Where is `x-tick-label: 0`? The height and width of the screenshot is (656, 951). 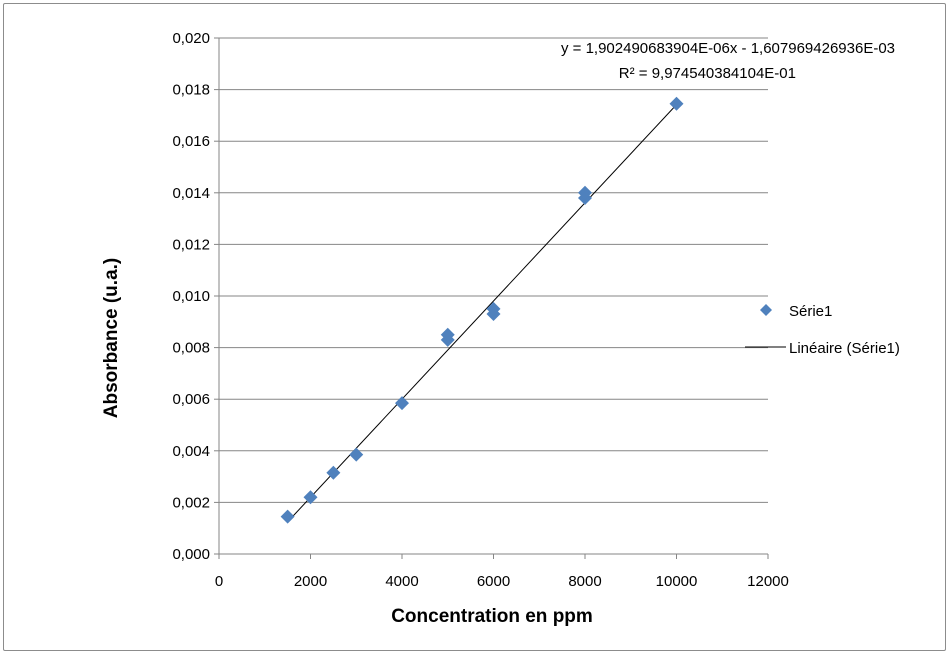 x-tick-label: 0 is located at coordinates (219, 581).